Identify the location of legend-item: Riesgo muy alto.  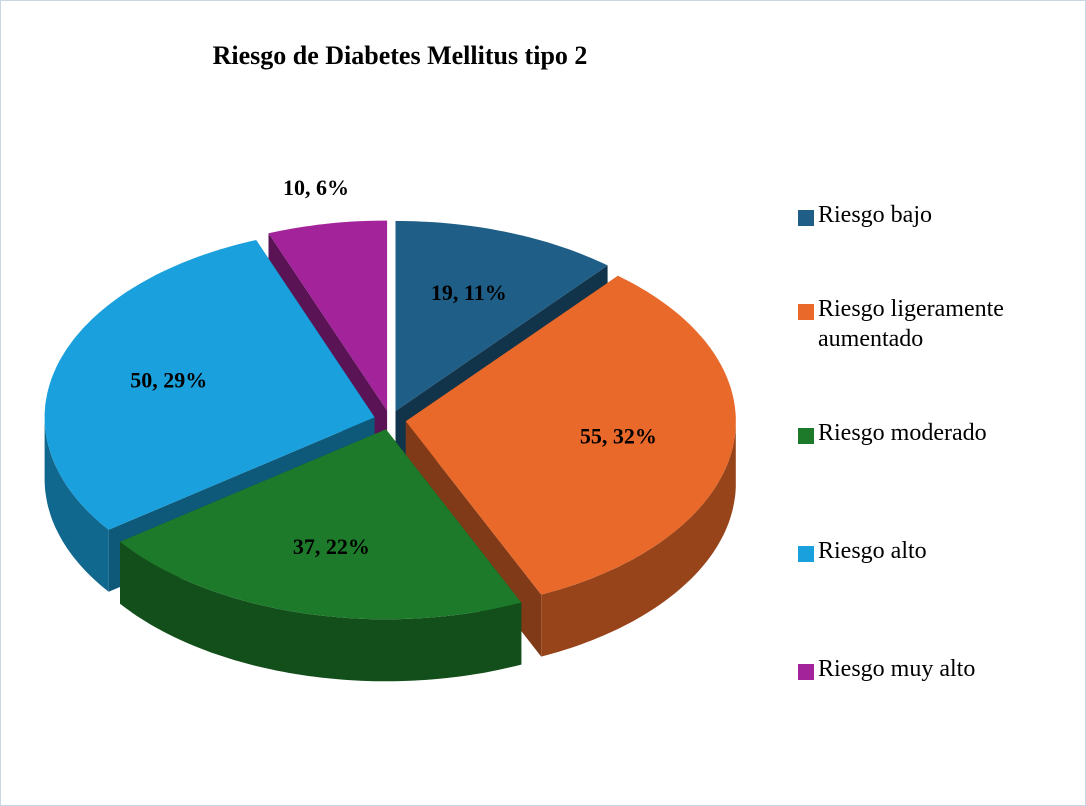
(918, 669).